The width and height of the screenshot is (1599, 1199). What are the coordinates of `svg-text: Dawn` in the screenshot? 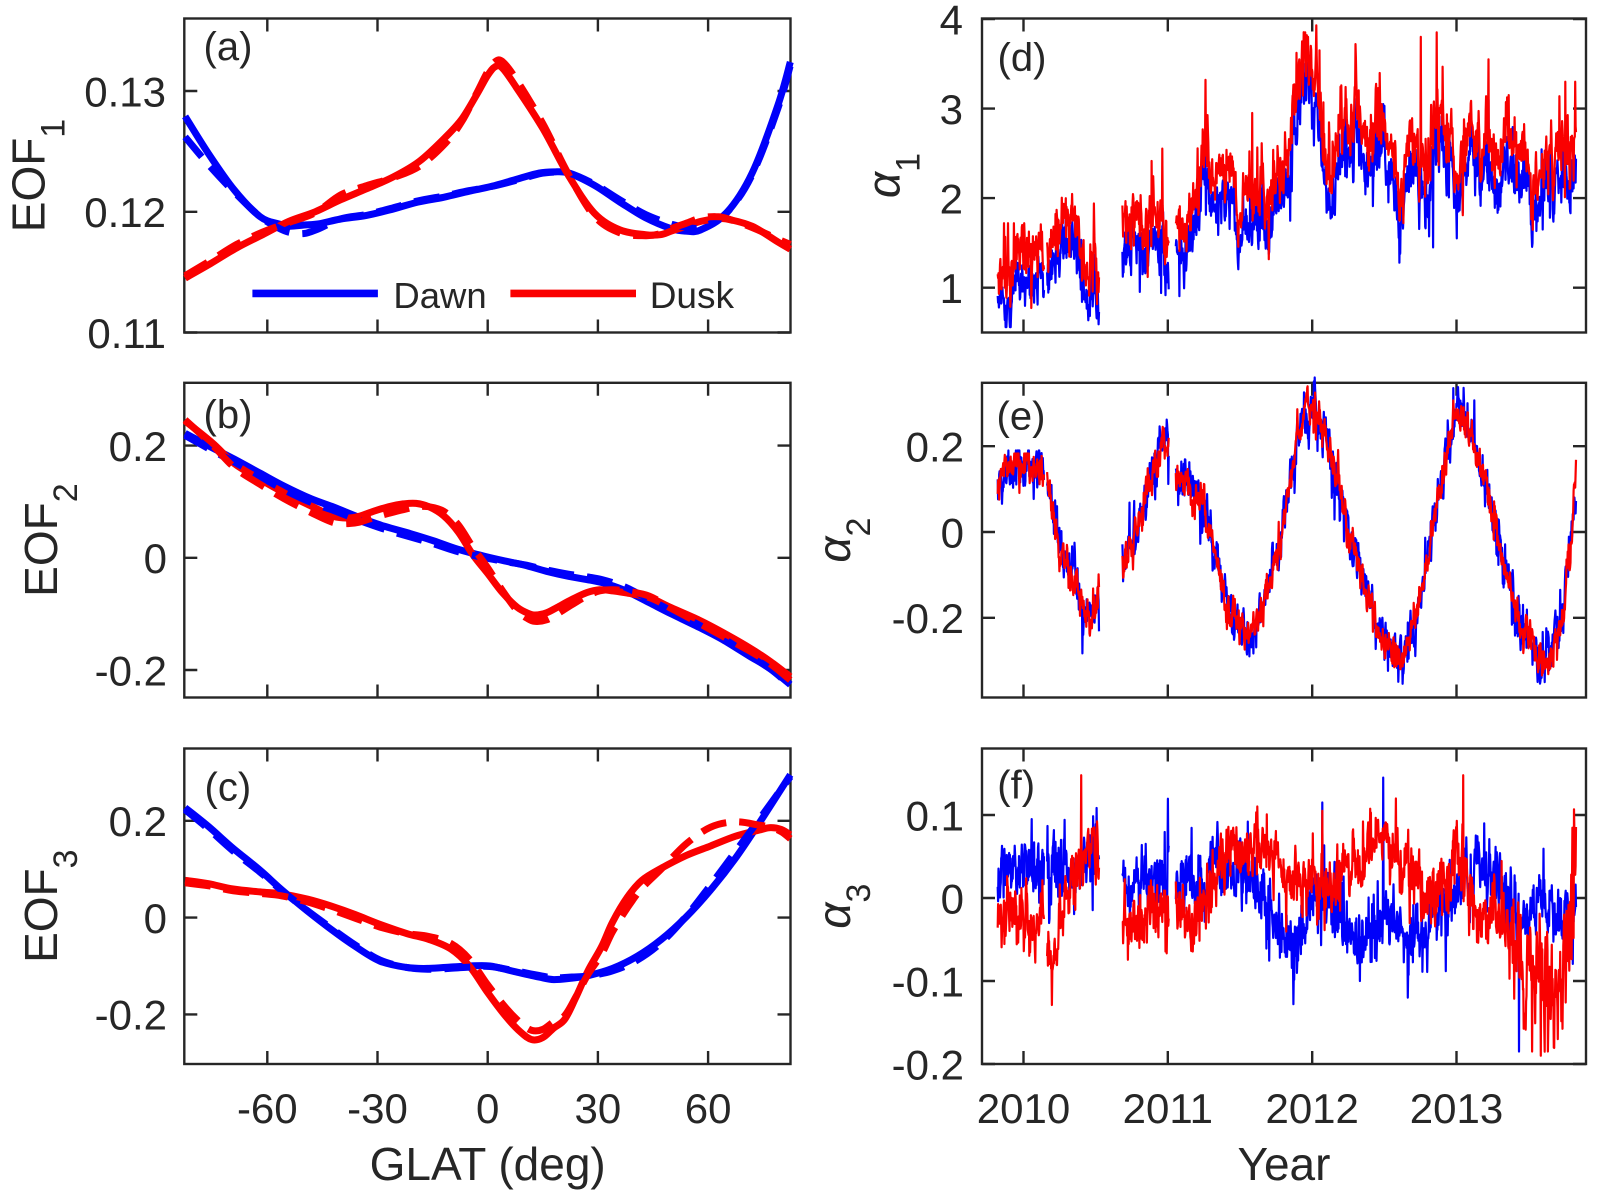 It's located at (439, 295).